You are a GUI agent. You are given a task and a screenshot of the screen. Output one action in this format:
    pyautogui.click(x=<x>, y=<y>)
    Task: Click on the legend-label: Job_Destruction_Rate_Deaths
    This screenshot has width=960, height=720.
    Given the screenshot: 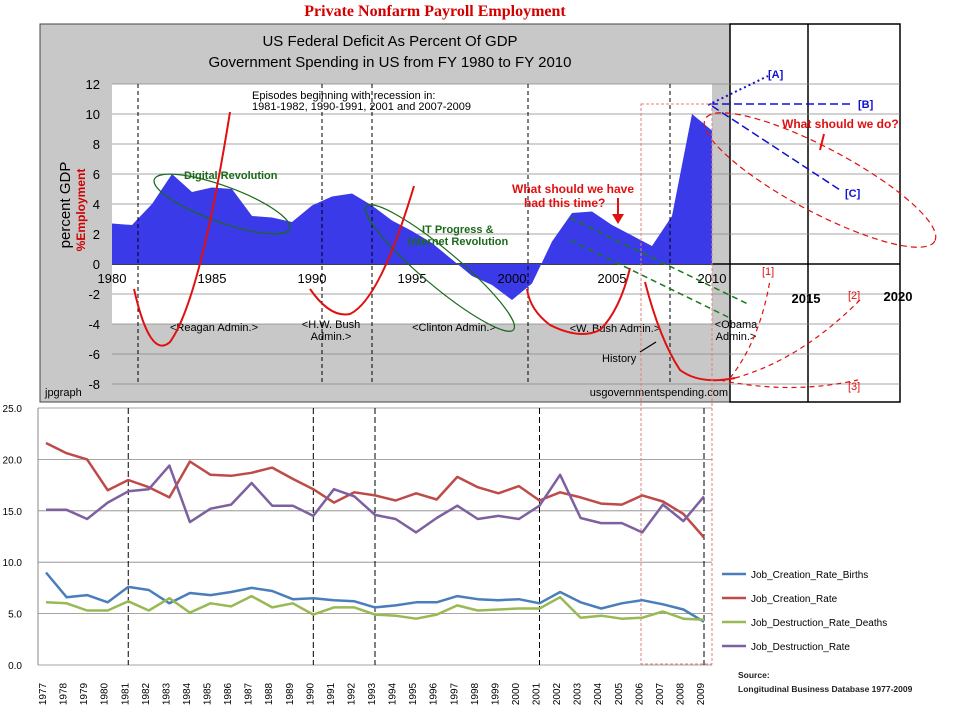 What is the action you would take?
    pyautogui.click(x=819, y=623)
    